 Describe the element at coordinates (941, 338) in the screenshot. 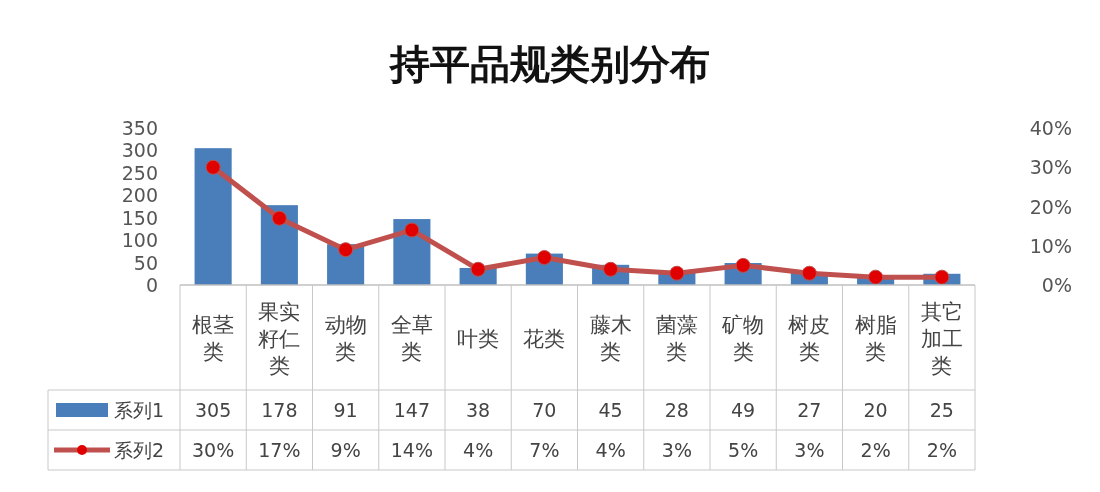

I see `x-tick-label: 其它加工类` at that location.